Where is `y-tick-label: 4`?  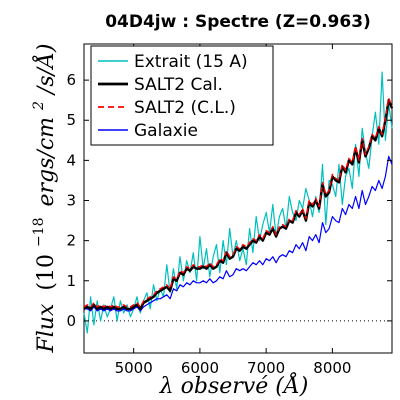
y-tick-label: 4 is located at coordinates (71, 160).